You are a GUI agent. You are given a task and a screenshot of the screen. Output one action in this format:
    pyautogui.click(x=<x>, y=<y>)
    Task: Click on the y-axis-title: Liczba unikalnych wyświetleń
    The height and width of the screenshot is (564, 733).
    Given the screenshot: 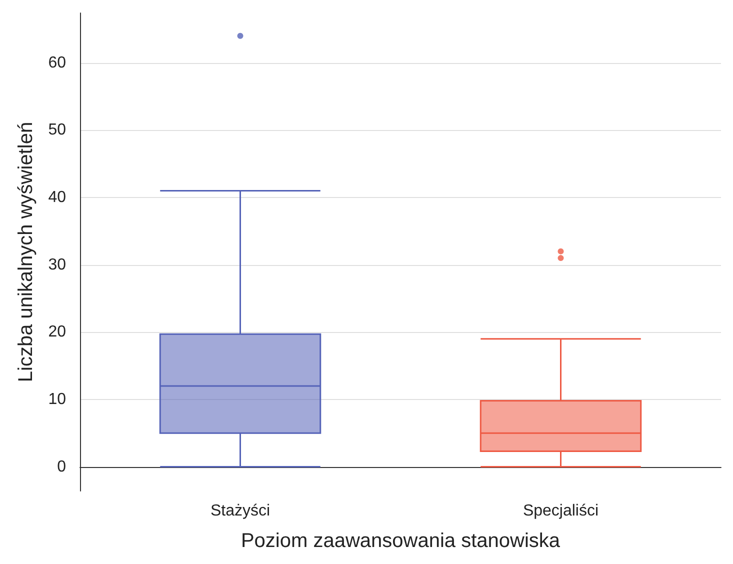 What is the action you would take?
    pyautogui.click(x=26, y=252)
    